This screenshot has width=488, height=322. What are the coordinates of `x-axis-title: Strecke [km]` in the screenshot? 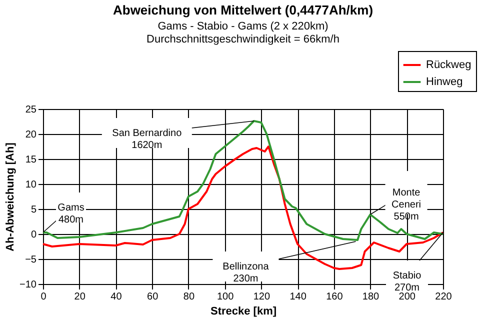 It's located at (243, 312).